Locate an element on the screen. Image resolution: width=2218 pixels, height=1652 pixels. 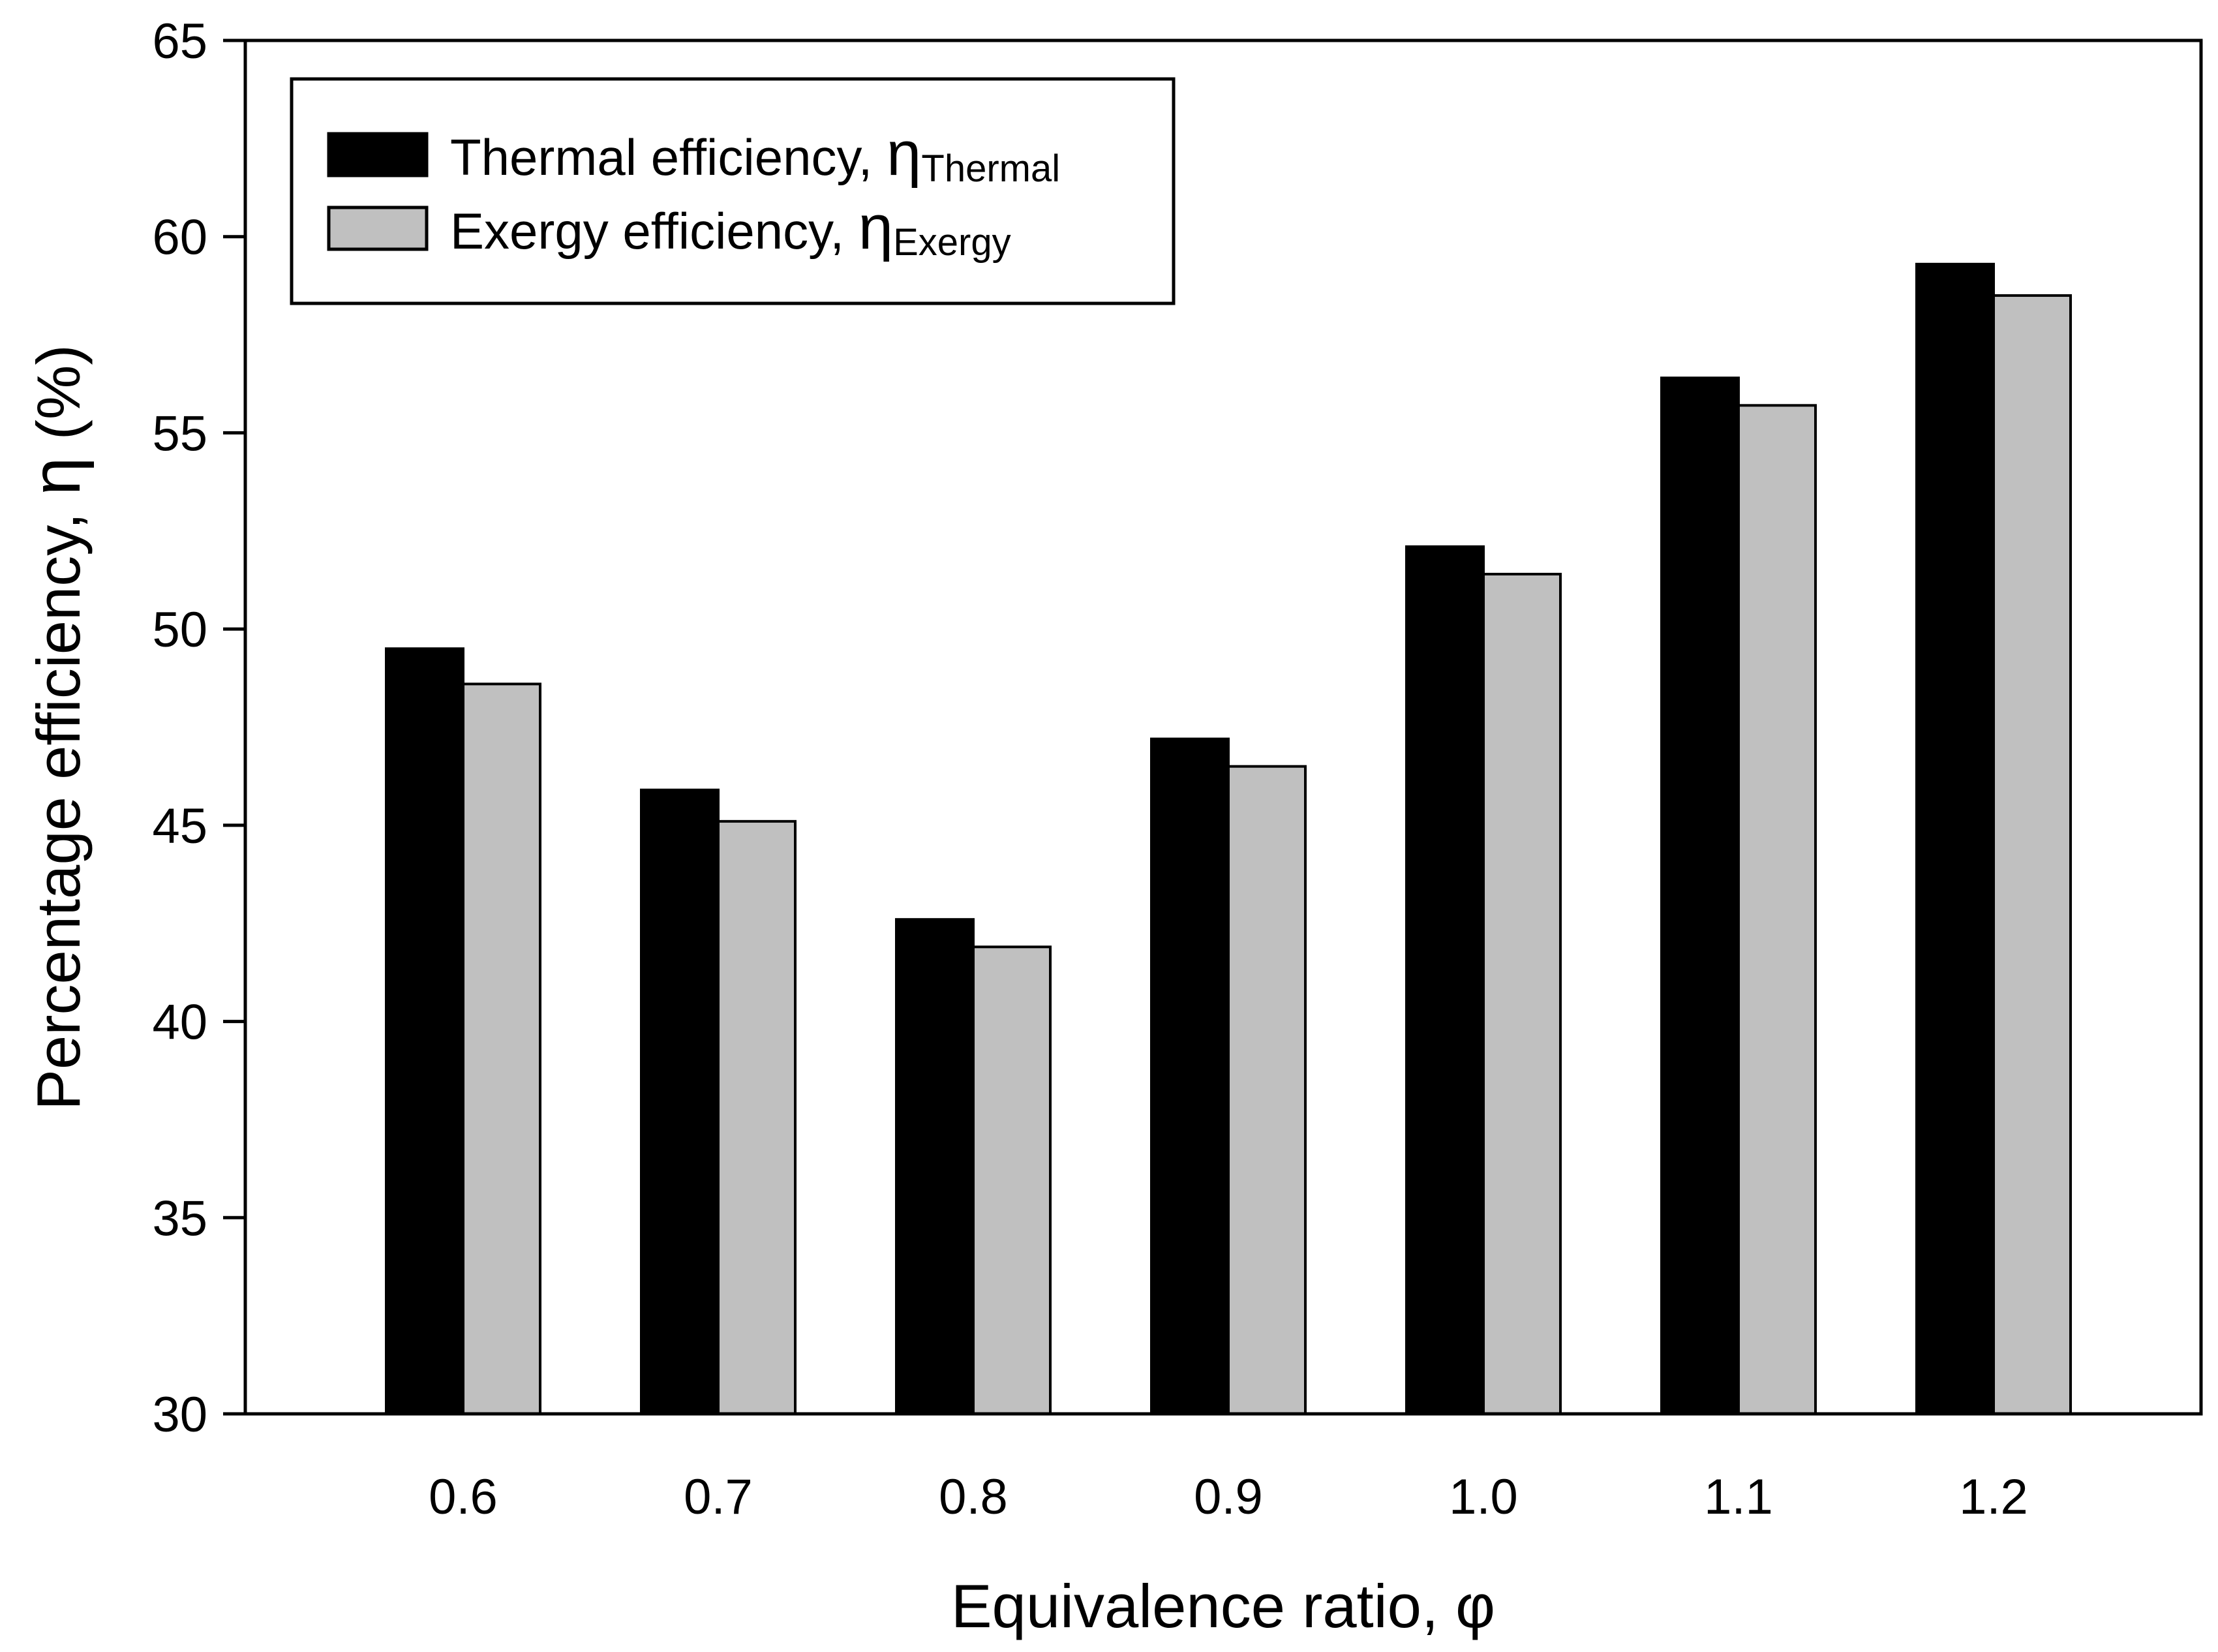
y-axis-label: Percentage efficiency, η (%) is located at coordinates (56, 727).